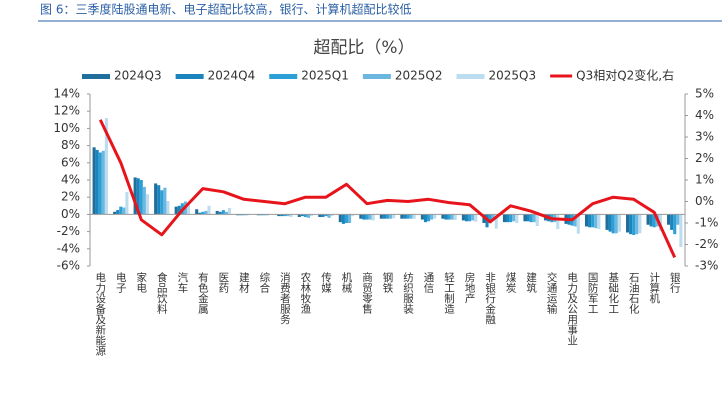  Describe the element at coordinates (70, 162) in the screenshot. I see `y-tick-label: 6%` at that location.